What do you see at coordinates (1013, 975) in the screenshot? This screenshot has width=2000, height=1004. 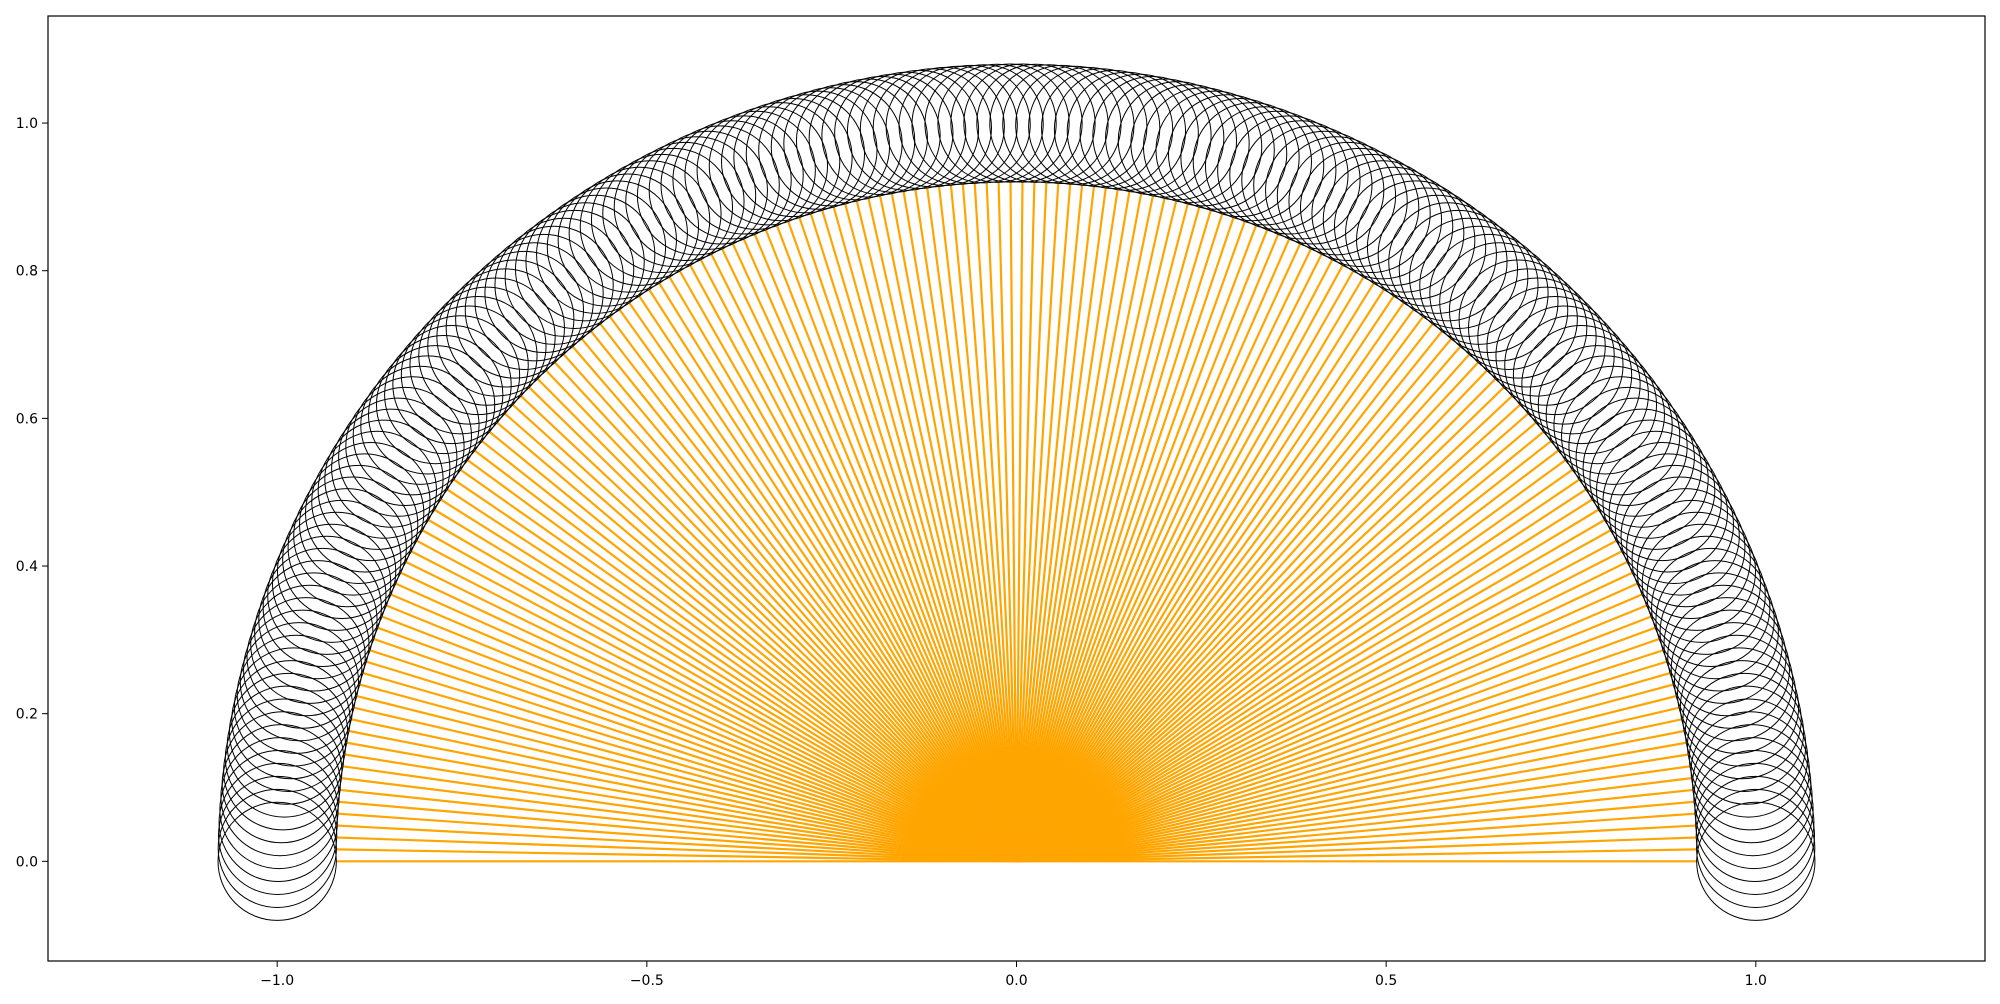 I see `x-axis: −1.0 −0.5 0.0 0.5 1.0` at bounding box center [1013, 975].